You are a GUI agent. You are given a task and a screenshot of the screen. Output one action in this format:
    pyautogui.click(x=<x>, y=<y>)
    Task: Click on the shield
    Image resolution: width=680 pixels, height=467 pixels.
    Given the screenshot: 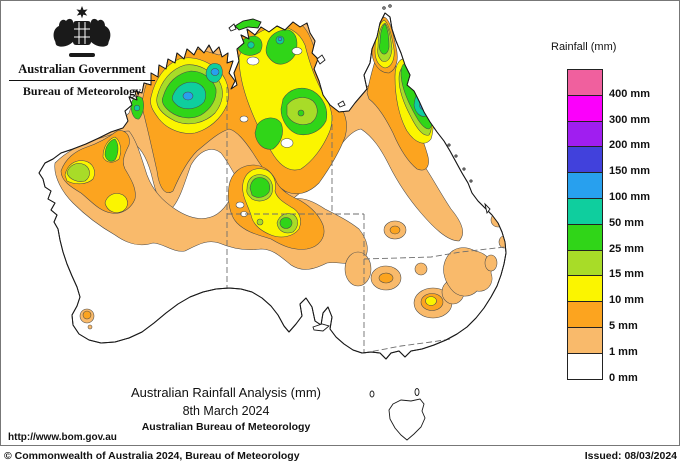 What is the action you would take?
    pyautogui.click(x=82, y=33)
    